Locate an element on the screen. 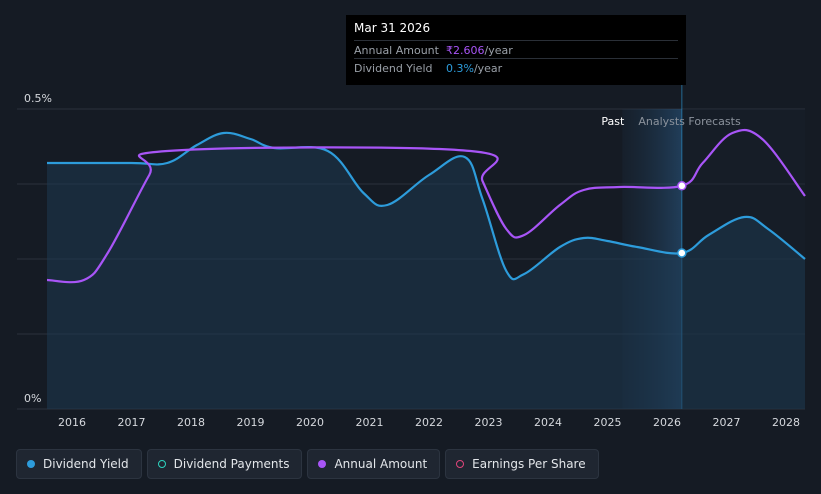 The width and height of the screenshot is (821, 494). legend-dividend-payments-dot is located at coordinates (161, 464).